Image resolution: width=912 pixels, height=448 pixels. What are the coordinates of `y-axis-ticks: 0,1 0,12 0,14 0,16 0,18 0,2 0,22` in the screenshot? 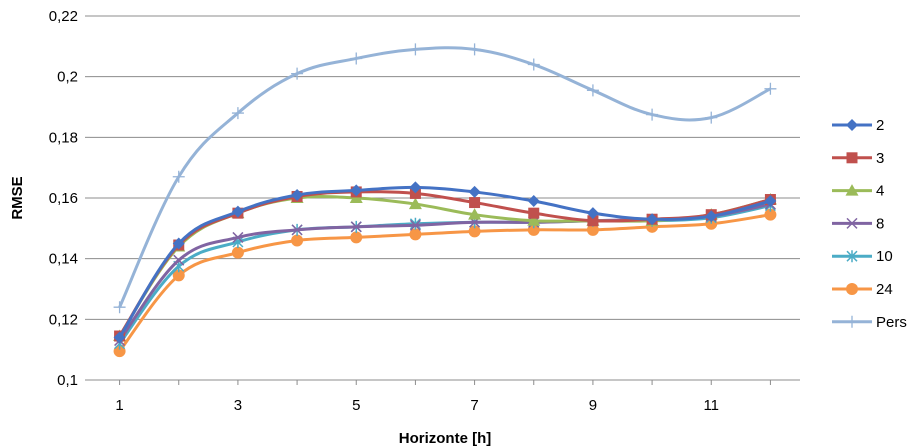 It's located at (69, 198).